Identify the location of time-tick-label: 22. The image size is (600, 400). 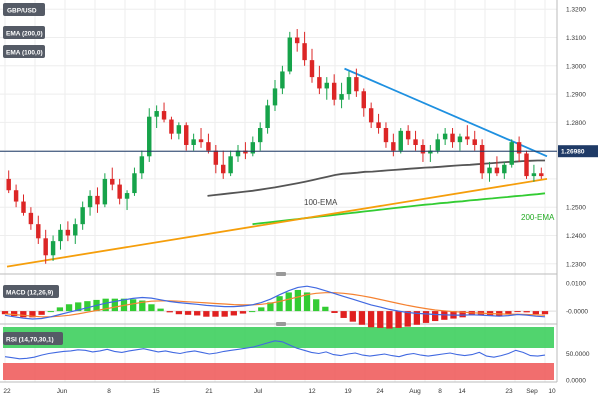
(7, 391).